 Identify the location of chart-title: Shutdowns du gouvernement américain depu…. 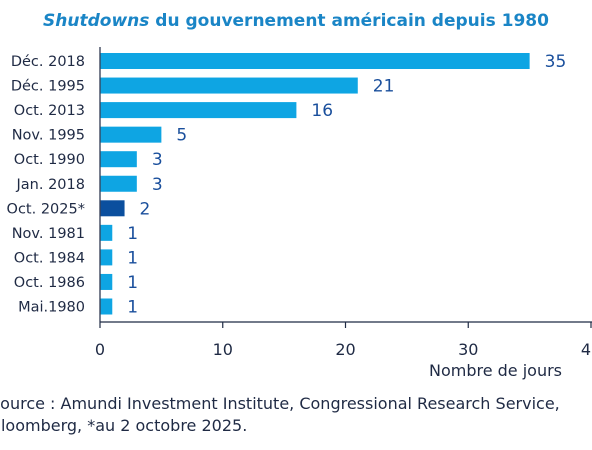
(296, 21).